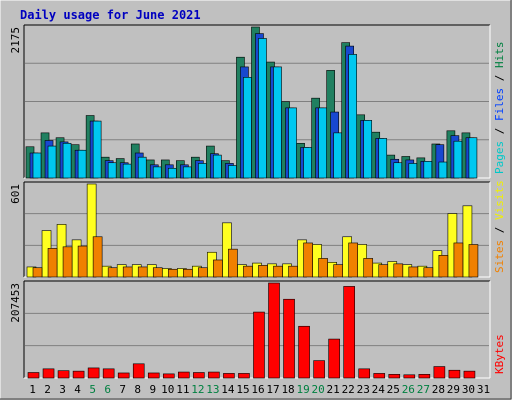 This screenshot has height=400, width=512. What do you see at coordinates (62, 389) in the screenshot?
I see `x-tick-label-3: 3` at bounding box center [62, 389].